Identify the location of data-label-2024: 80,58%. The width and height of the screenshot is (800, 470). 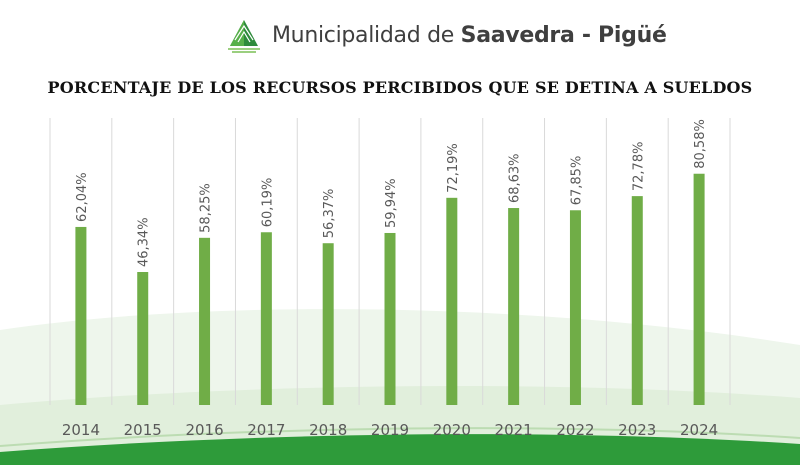
(700, 144).